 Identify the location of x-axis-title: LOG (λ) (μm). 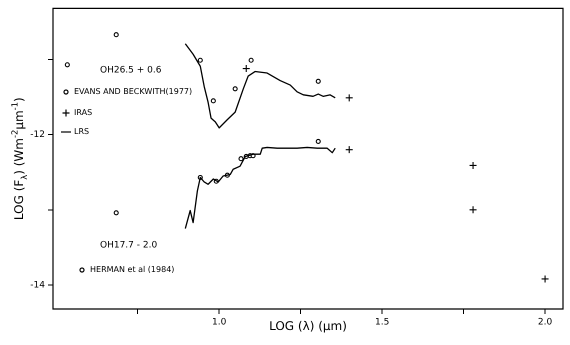
(308, 326).